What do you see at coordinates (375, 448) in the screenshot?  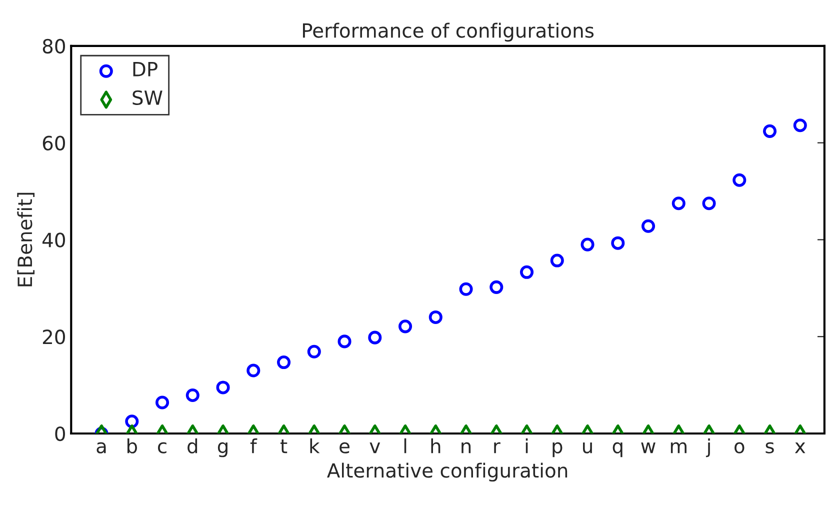 I see `x-tick-label: v` at bounding box center [375, 448].